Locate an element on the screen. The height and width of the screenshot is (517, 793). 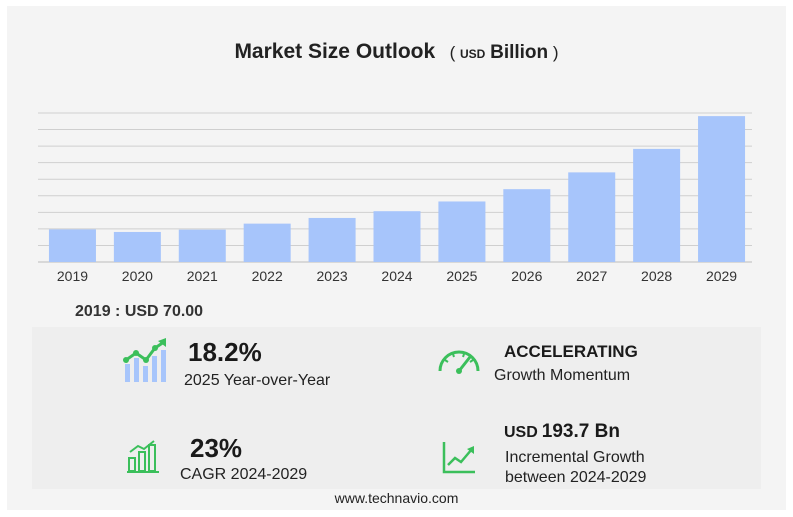
bar-2026 is located at coordinates (527, 225).